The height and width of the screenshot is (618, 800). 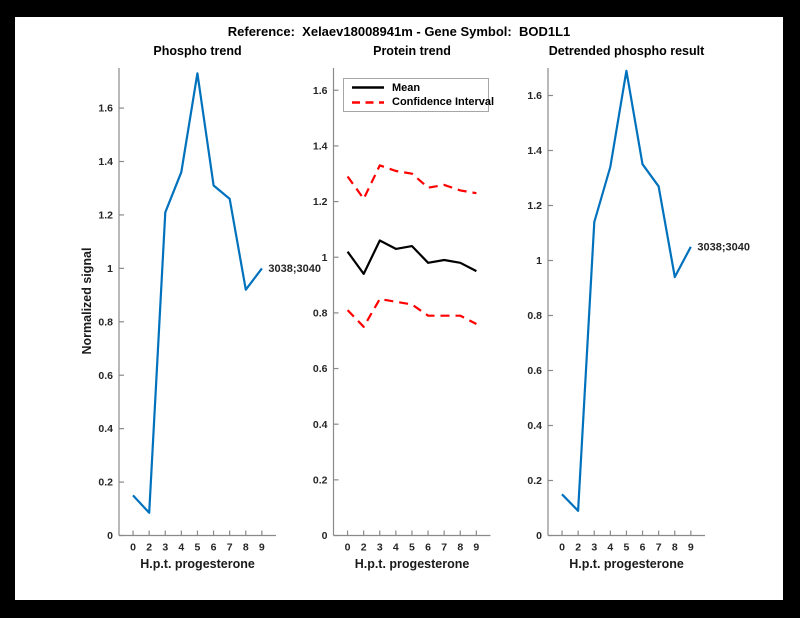 What do you see at coordinates (368, 102) in the screenshot?
I see `ci-line-sample-icon` at bounding box center [368, 102].